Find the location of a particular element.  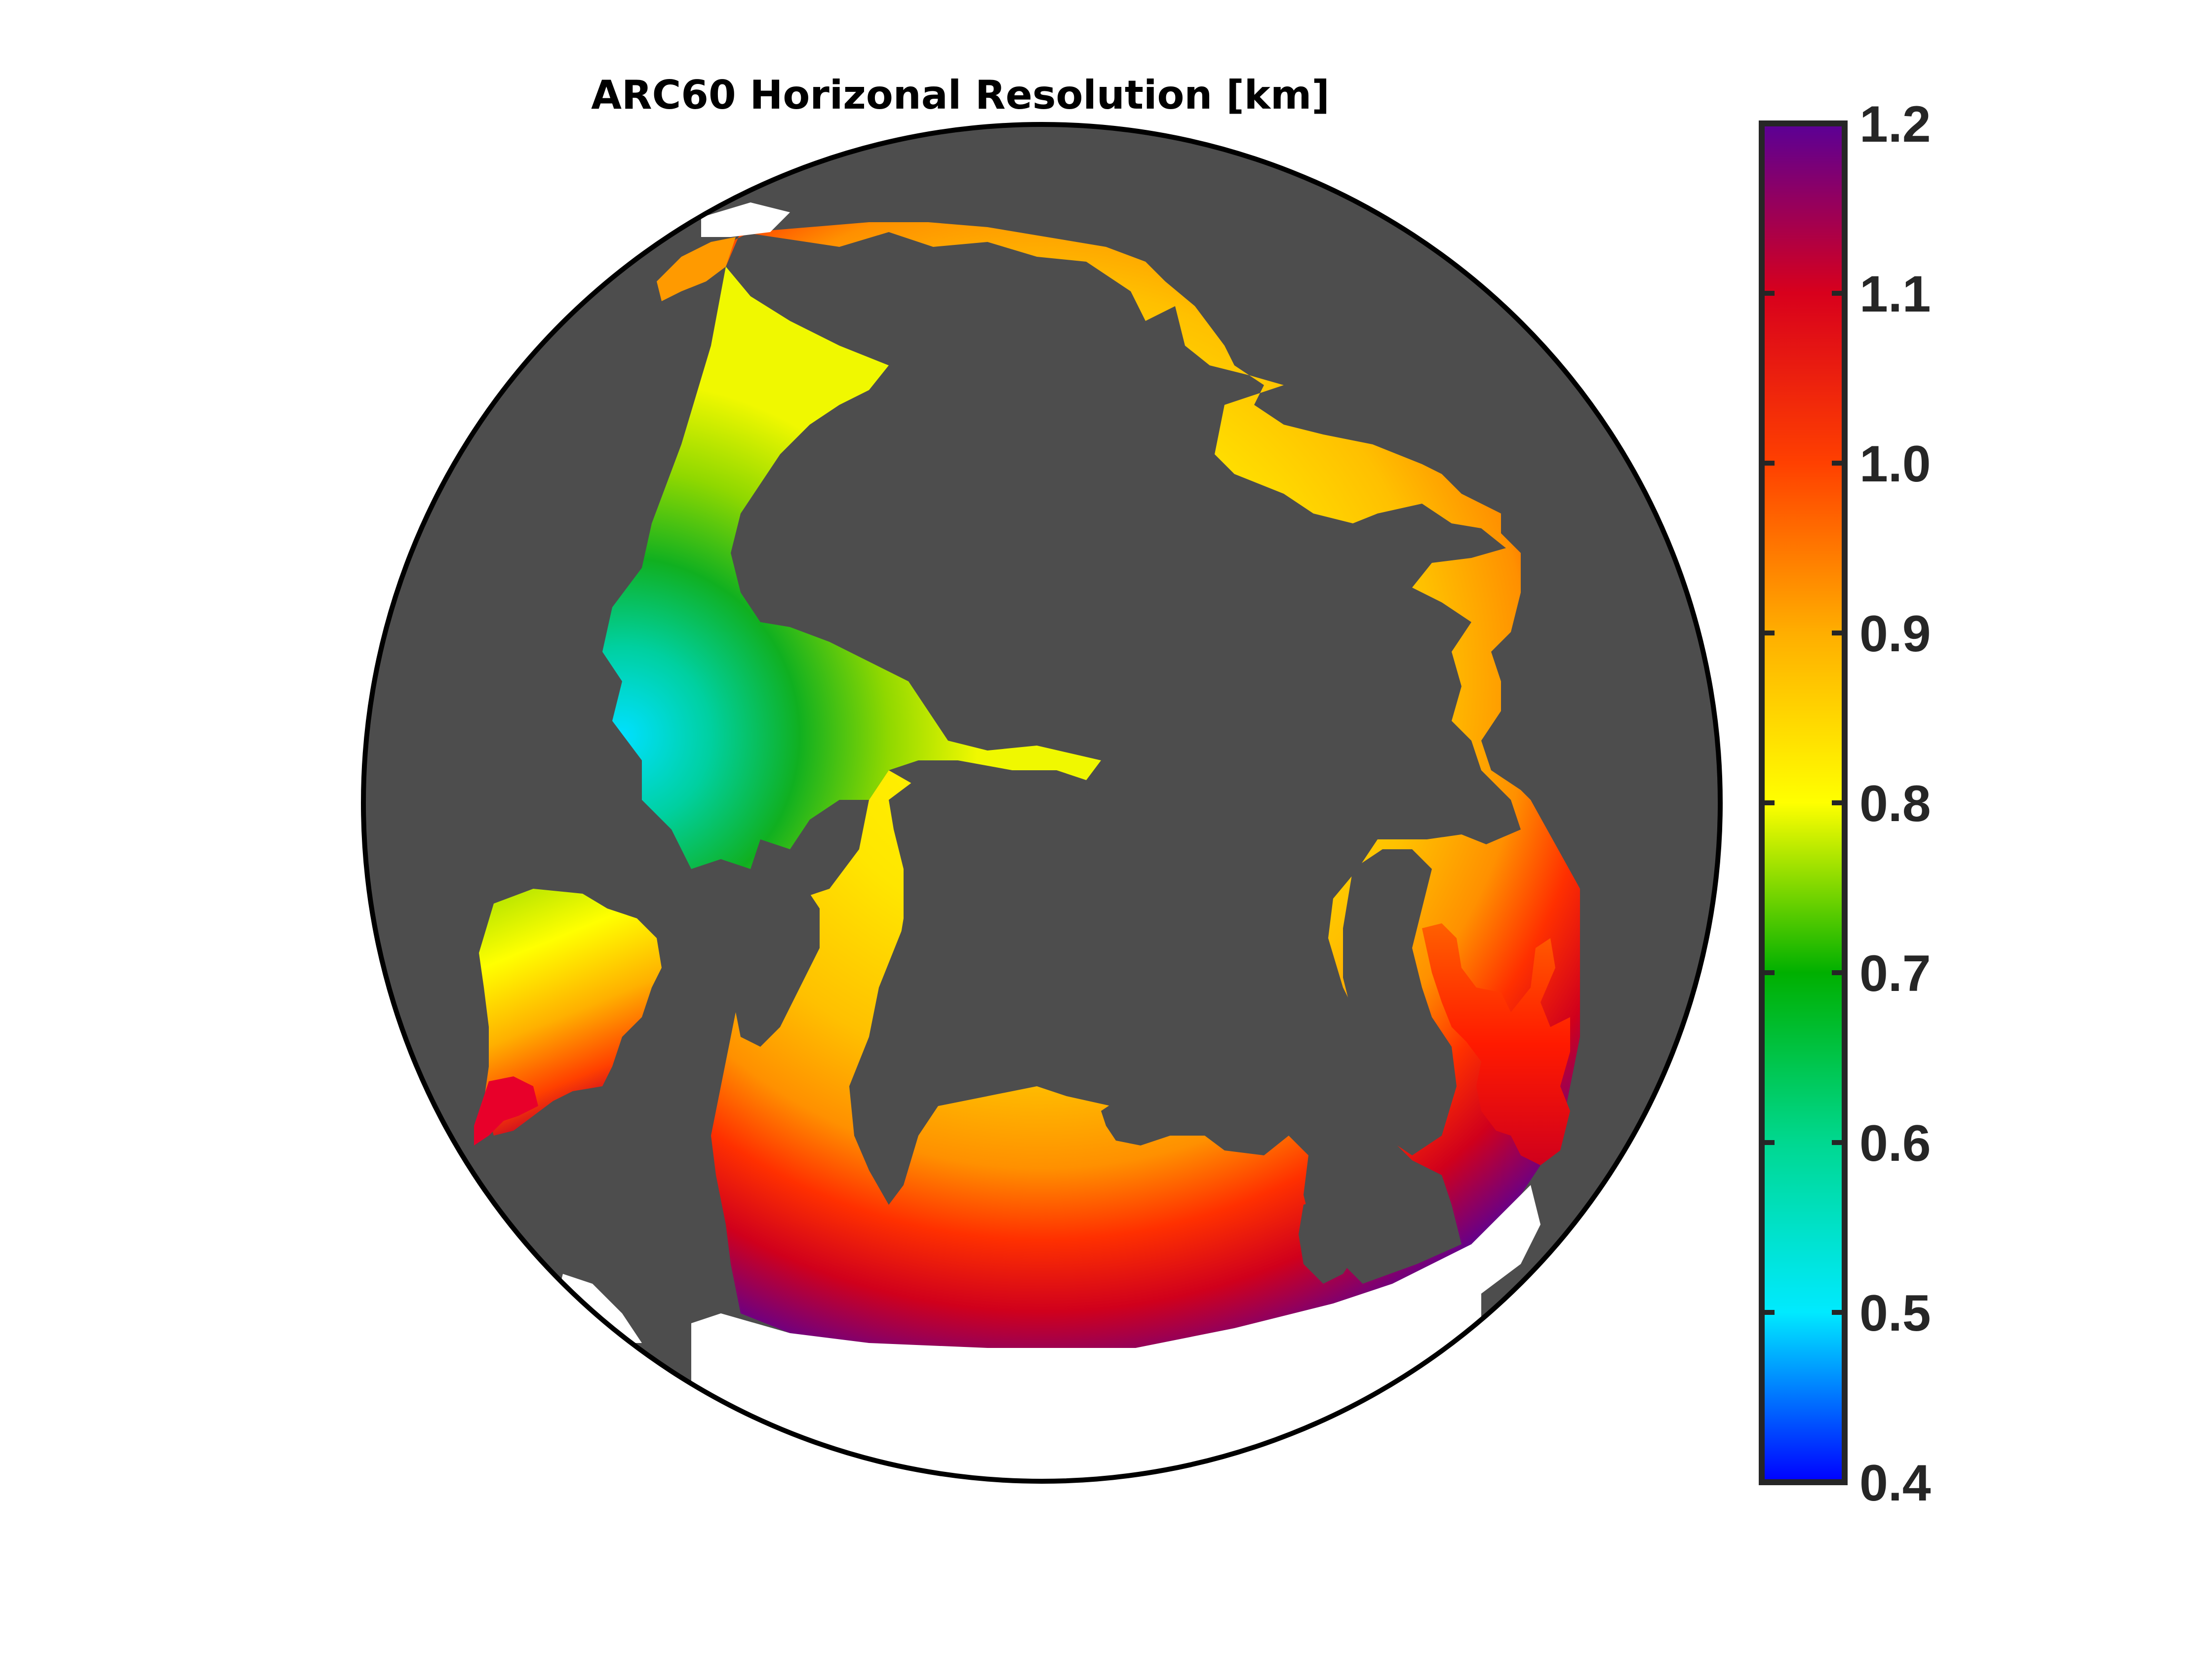

new-siberian-islands is located at coordinates (1069, 341).